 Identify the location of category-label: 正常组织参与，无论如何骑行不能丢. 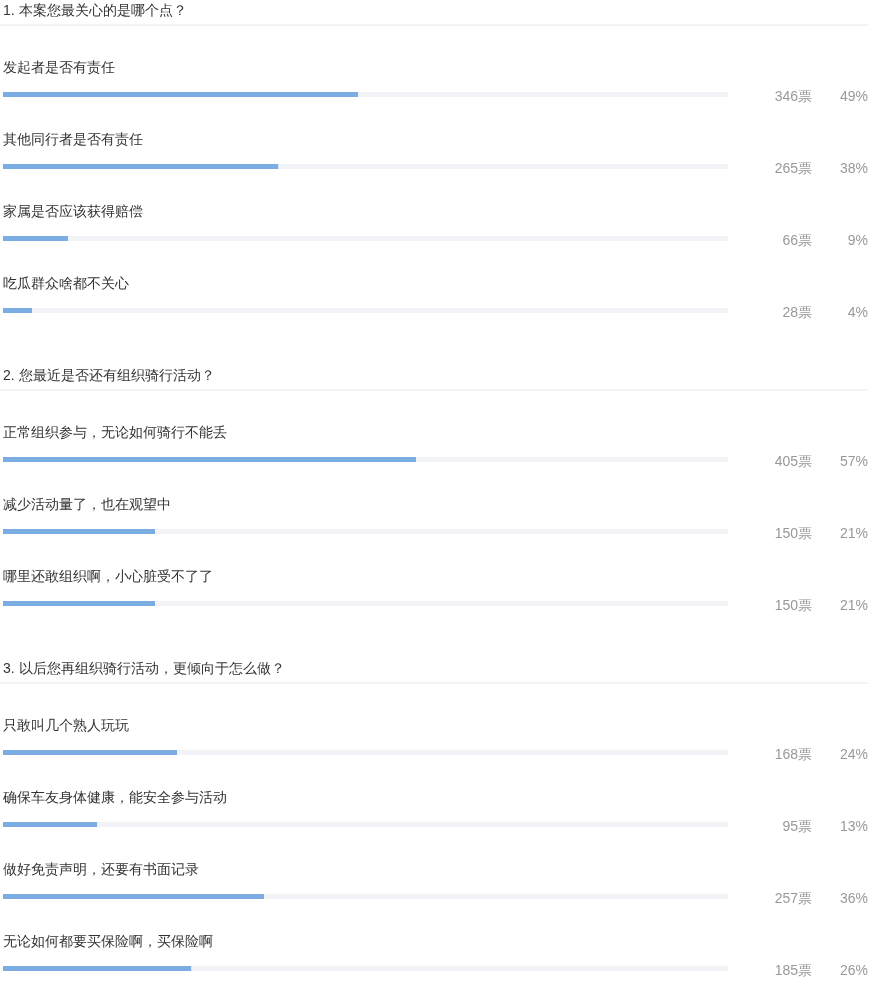
(115, 432).